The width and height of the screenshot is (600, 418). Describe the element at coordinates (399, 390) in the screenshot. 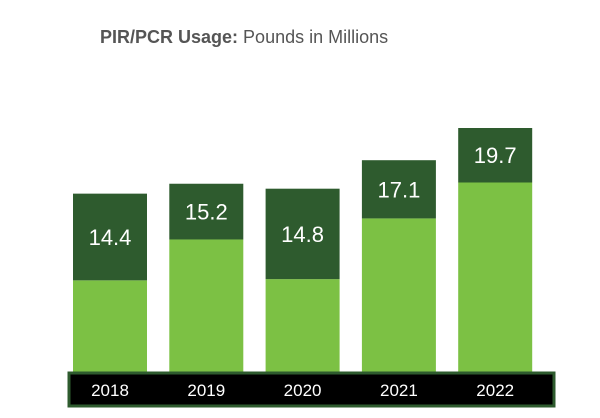

I see `x-tick-label: 2021` at that location.